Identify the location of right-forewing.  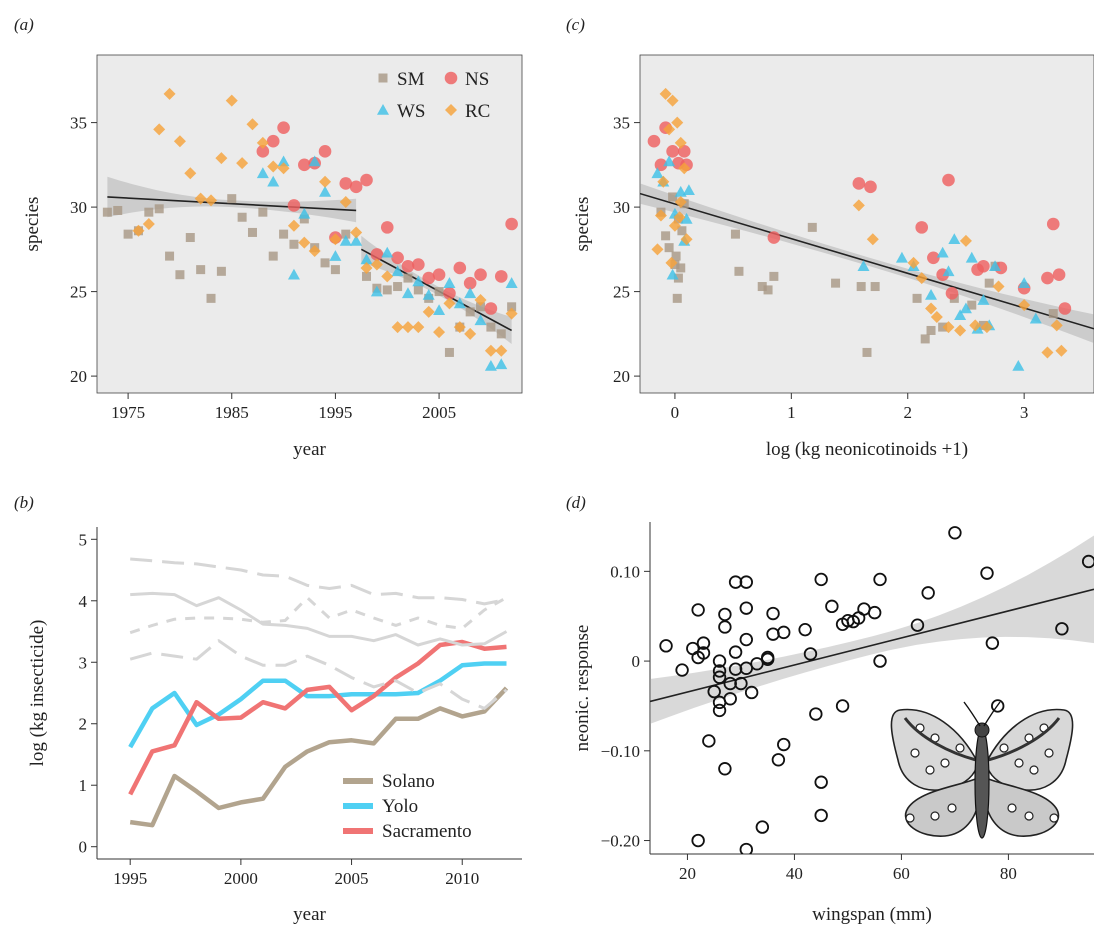
(1029, 749).